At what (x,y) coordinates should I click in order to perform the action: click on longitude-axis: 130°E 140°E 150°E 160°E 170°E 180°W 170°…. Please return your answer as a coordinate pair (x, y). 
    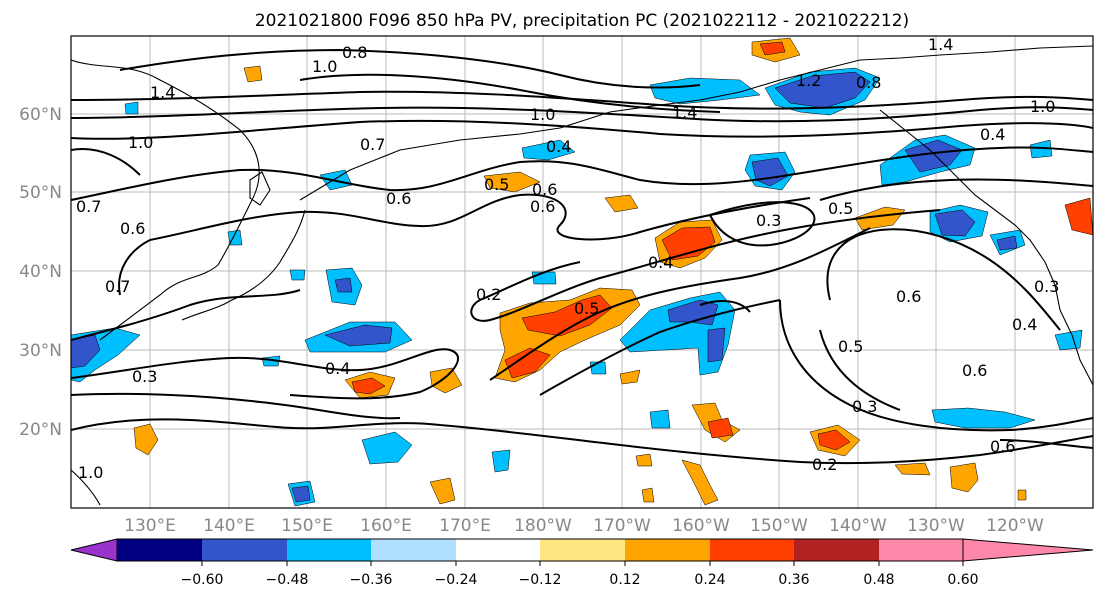
    Looking at the image, I should click on (584, 526).